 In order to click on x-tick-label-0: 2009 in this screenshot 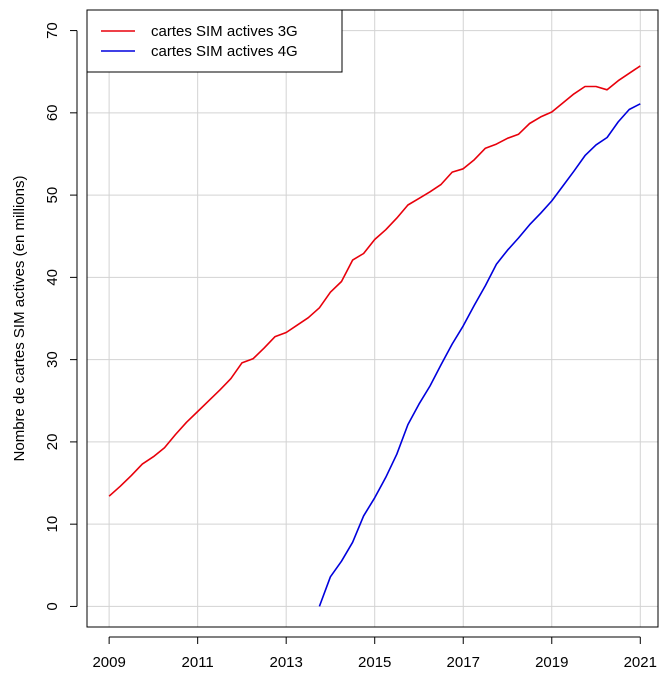, I will do `click(108, 662)`.